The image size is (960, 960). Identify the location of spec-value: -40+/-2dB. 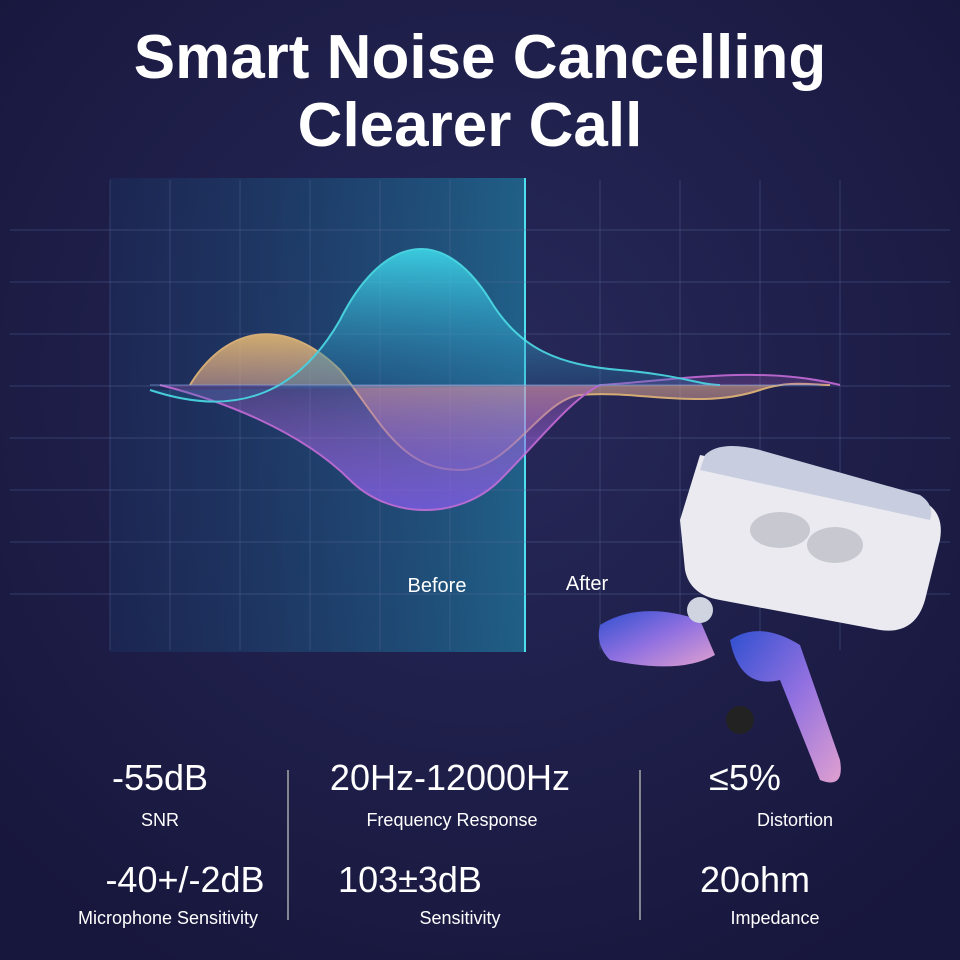
(184, 879).